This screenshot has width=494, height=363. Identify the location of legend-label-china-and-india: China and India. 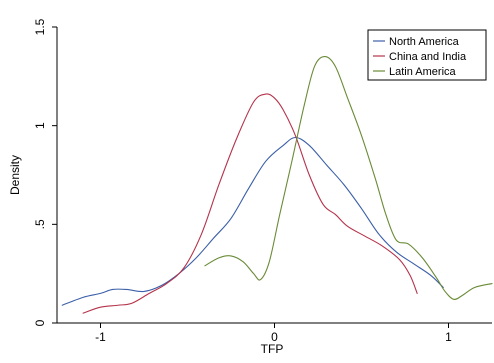
(428, 57).